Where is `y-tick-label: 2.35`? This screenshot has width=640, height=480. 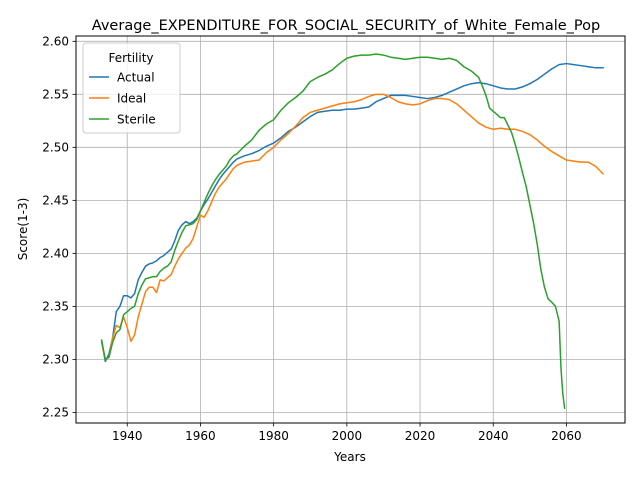
y-tick-label: 2.35 is located at coordinates (55, 306).